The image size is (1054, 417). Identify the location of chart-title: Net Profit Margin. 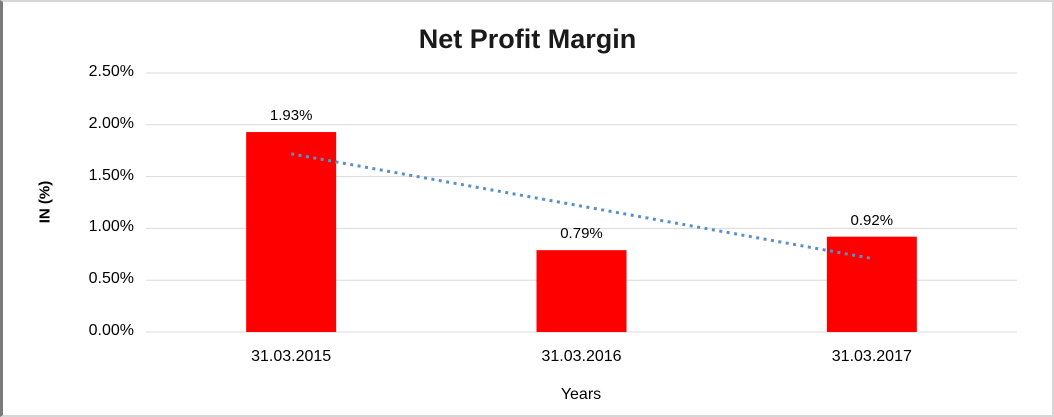
(527, 39).